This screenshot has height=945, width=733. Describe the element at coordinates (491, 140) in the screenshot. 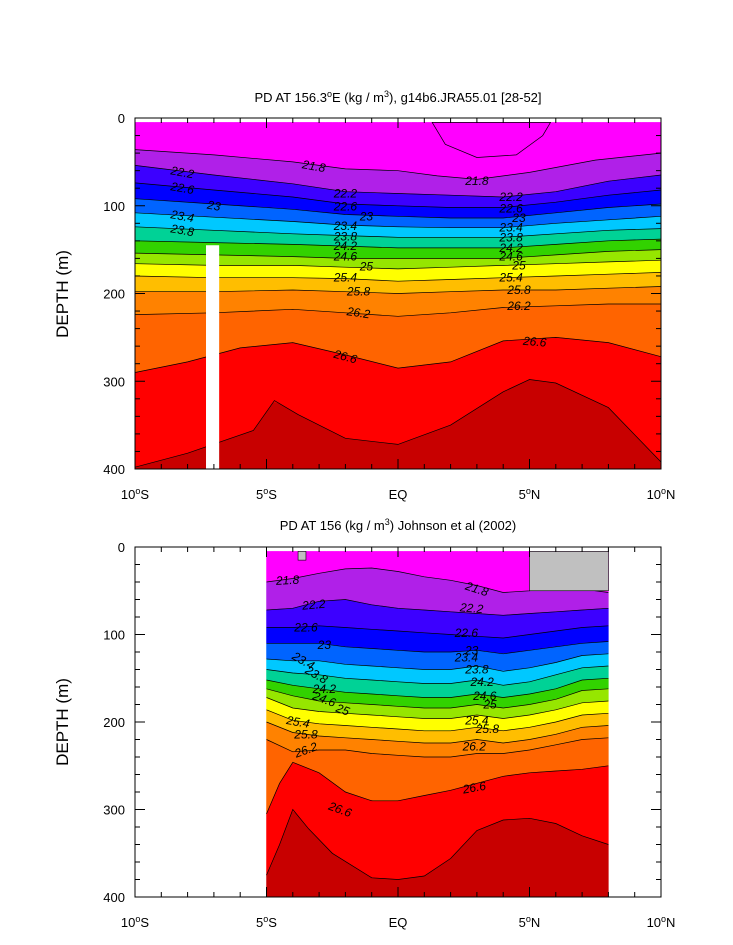

I see `contour-cap` at that location.